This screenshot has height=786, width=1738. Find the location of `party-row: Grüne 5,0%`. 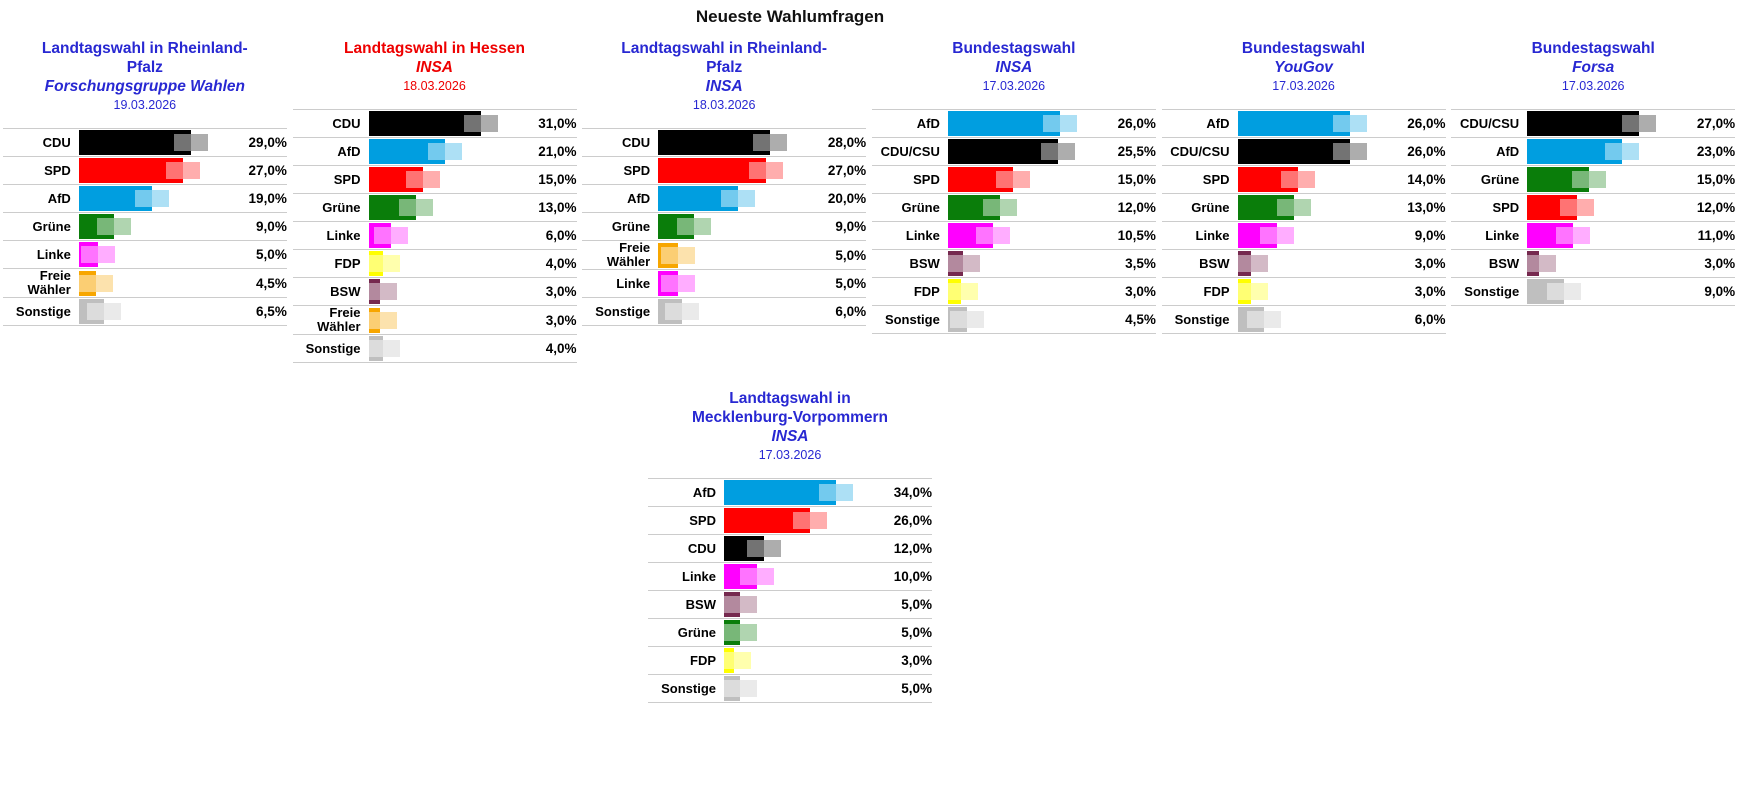

party-row: Grüne 5,0% is located at coordinates (790, 632).